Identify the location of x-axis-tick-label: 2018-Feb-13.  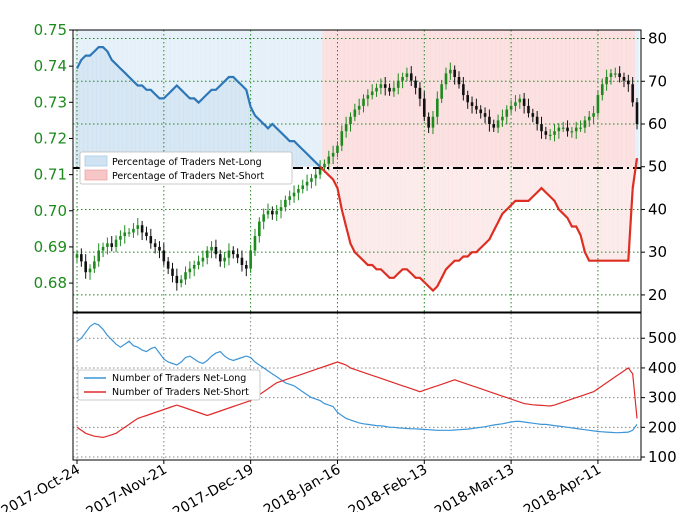
(388, 487).